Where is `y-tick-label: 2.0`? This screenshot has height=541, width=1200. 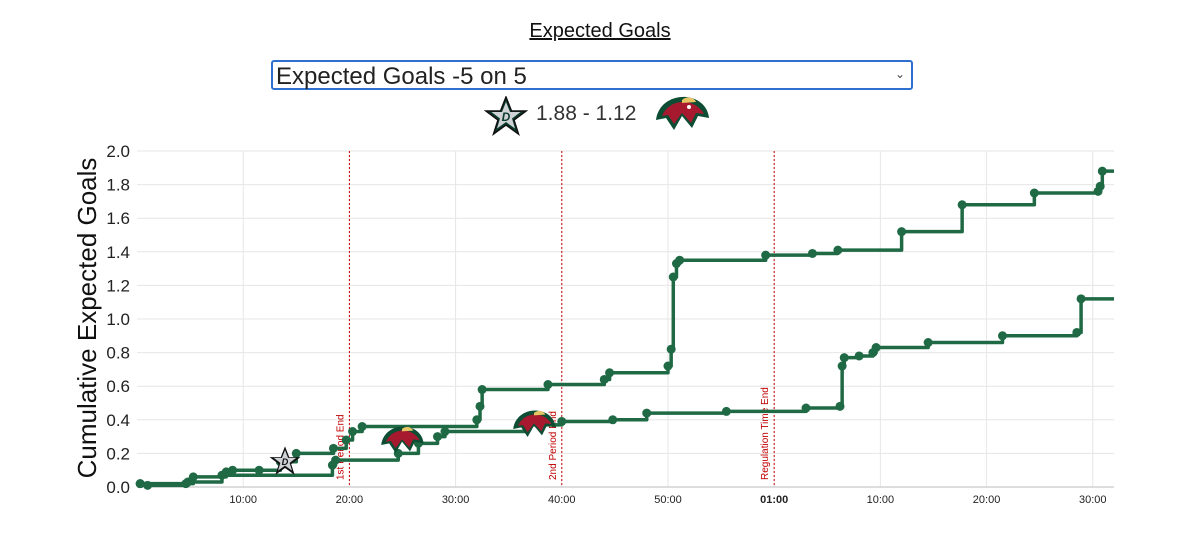
y-tick-label: 2.0 is located at coordinates (118, 151).